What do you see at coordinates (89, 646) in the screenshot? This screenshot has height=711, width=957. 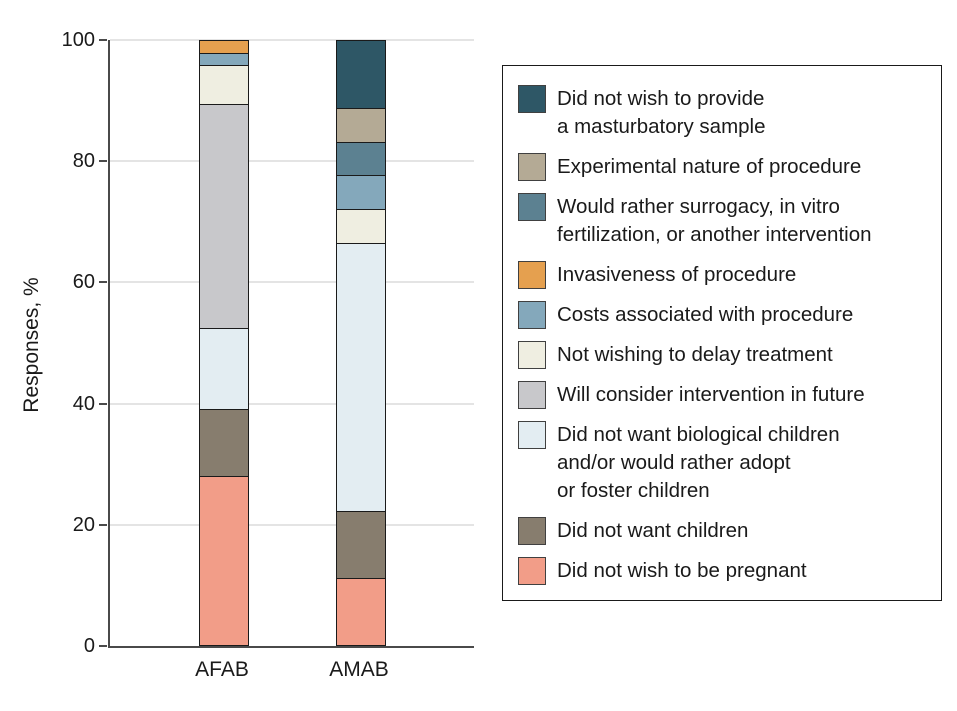 I see `y-tick-label-0: 0` at bounding box center [89, 646].